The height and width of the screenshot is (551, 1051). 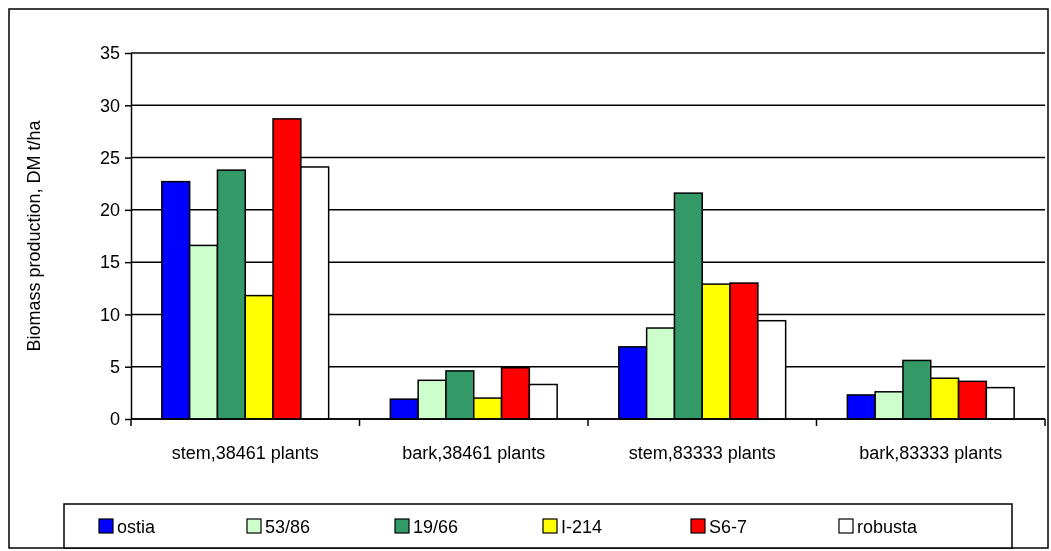 What do you see at coordinates (114, 366) in the screenshot?
I see `y-tick-label: 5` at bounding box center [114, 366].